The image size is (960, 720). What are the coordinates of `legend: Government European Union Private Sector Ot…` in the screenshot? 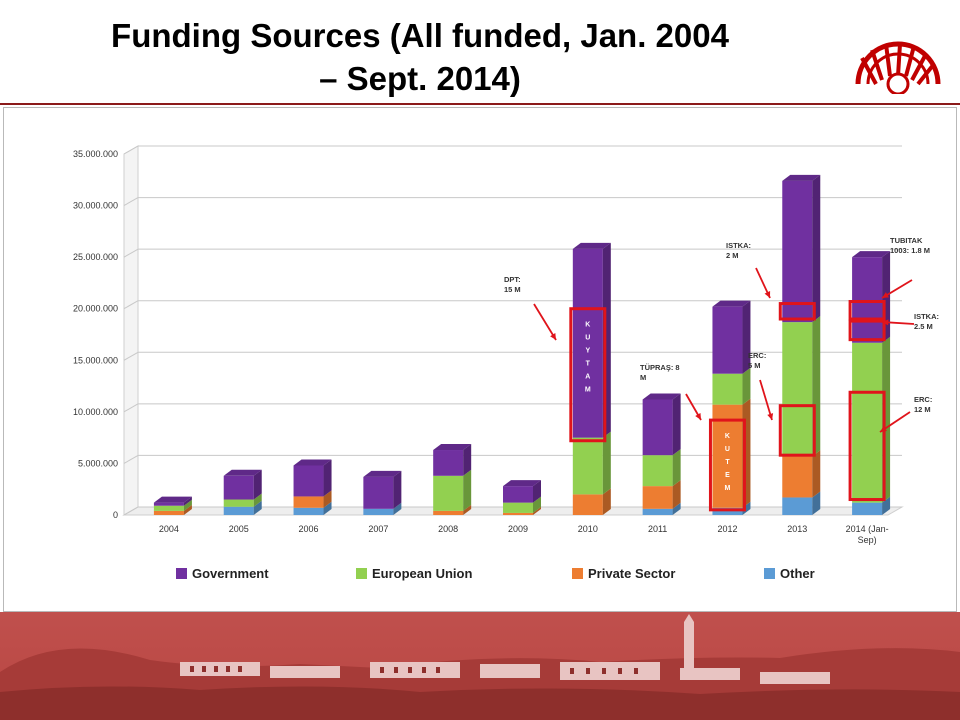 It's located at (495, 573).